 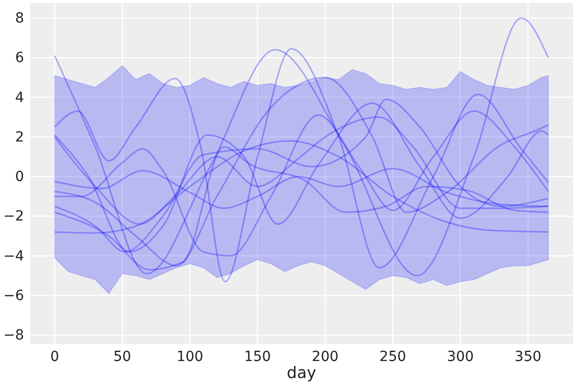 I want to click on y-tick-label: −4, so click(x=13, y=256).